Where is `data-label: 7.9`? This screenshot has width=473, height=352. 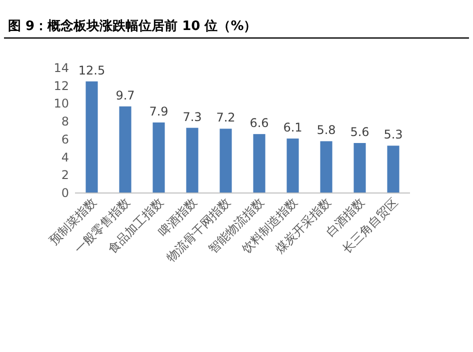 data-label: 7.9 is located at coordinates (158, 111).